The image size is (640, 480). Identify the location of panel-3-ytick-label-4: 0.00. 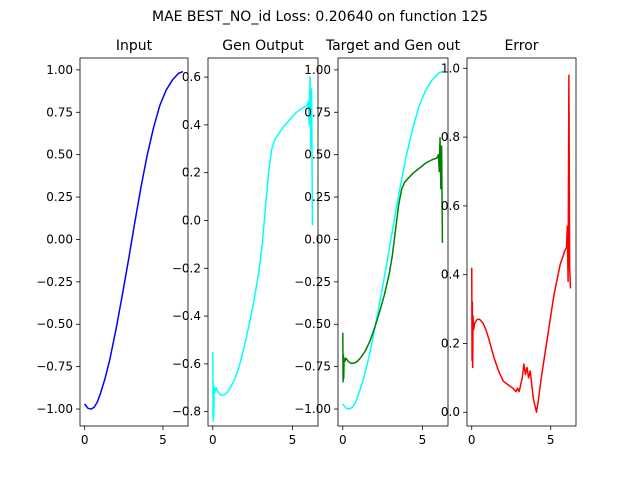
(317, 239).